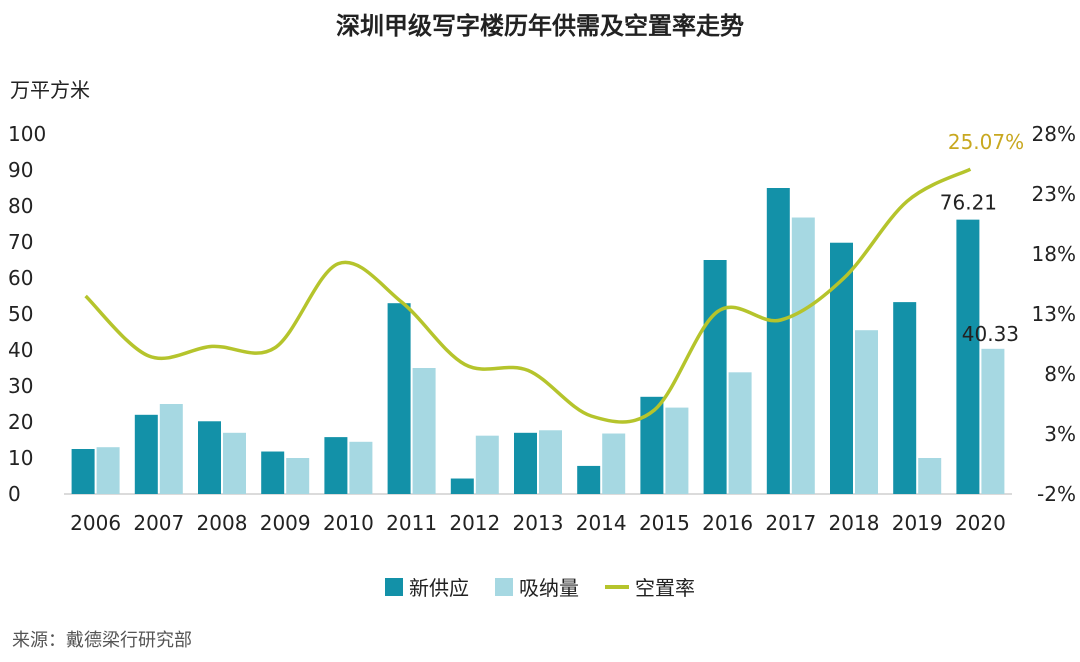  Describe the element at coordinates (917, 523) in the screenshot. I see `x-tick-label: 2019` at that location.